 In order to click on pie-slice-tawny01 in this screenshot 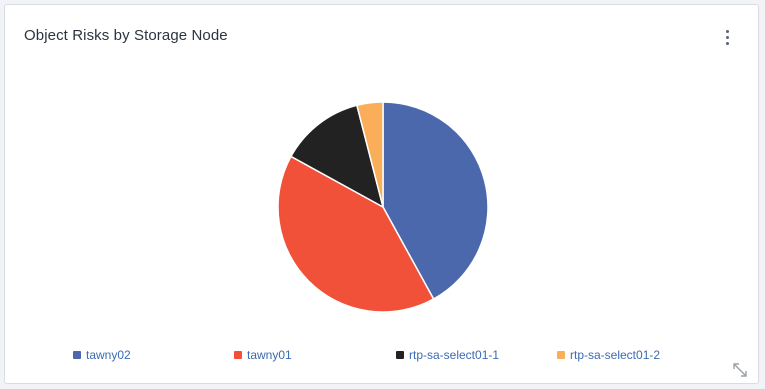, I will do `click(356, 234)`.